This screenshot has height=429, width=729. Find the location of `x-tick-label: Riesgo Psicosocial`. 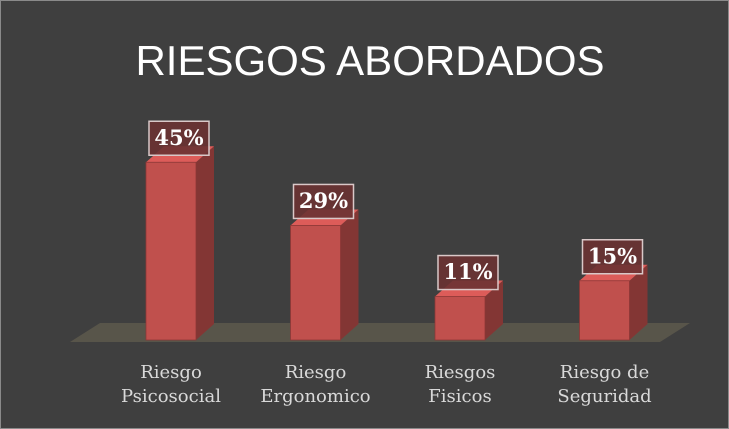

x-tick-label: Riesgo Psicosocial is located at coordinates (171, 384).